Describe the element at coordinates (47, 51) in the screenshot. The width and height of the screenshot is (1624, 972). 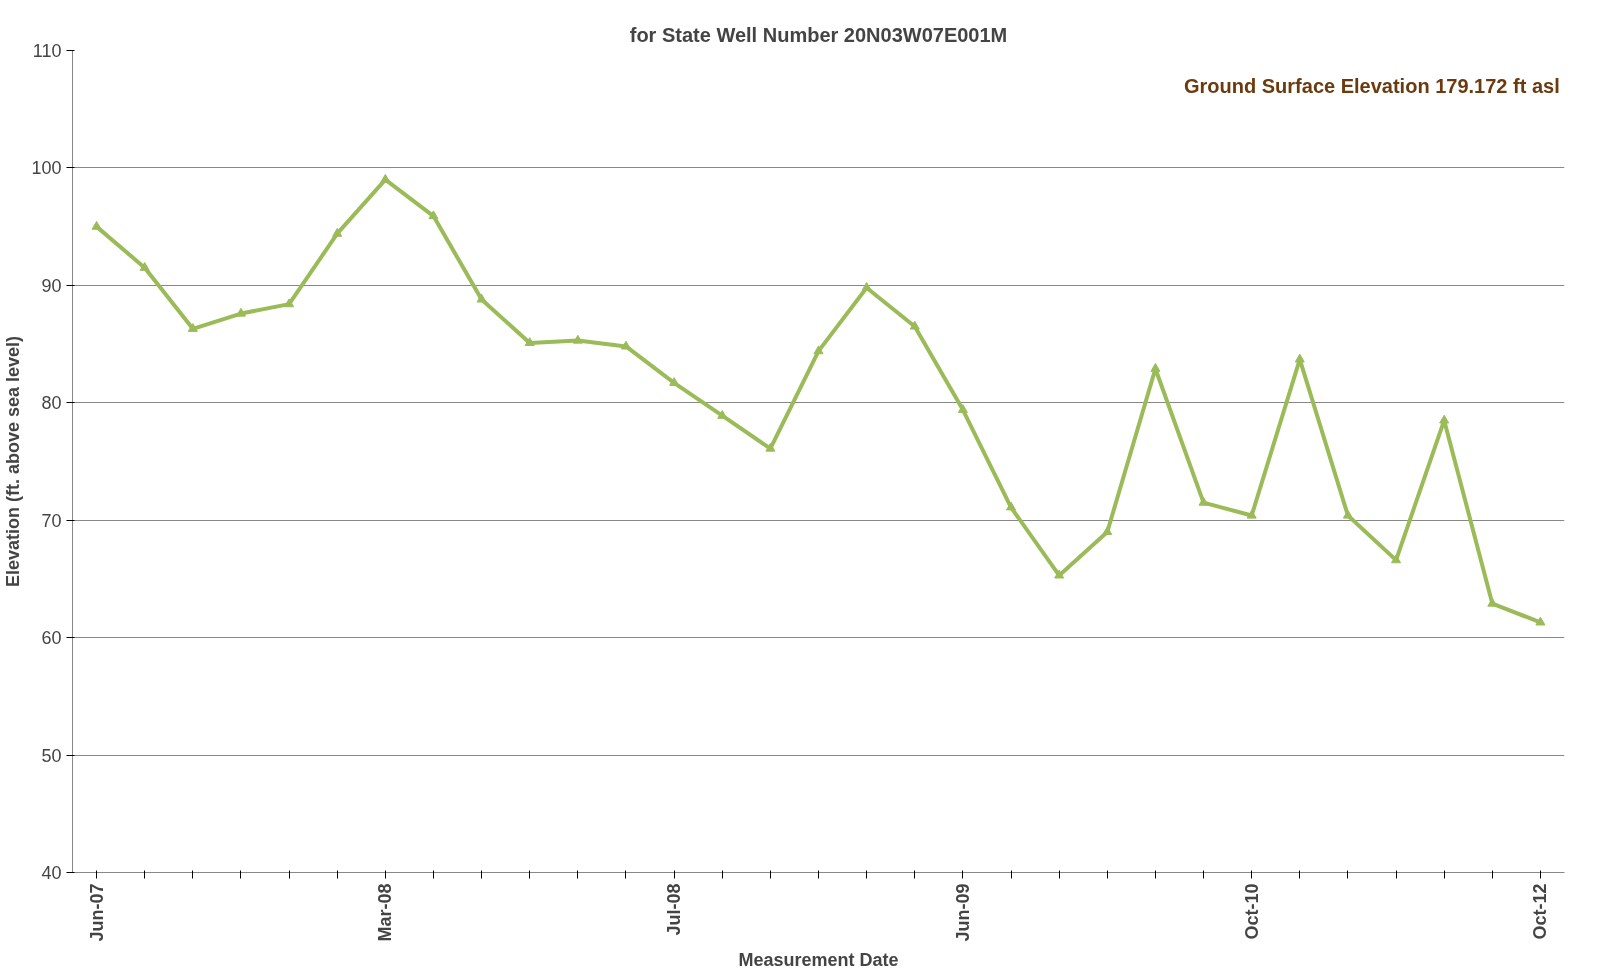
I see `y-tick-label: 110` at that location.